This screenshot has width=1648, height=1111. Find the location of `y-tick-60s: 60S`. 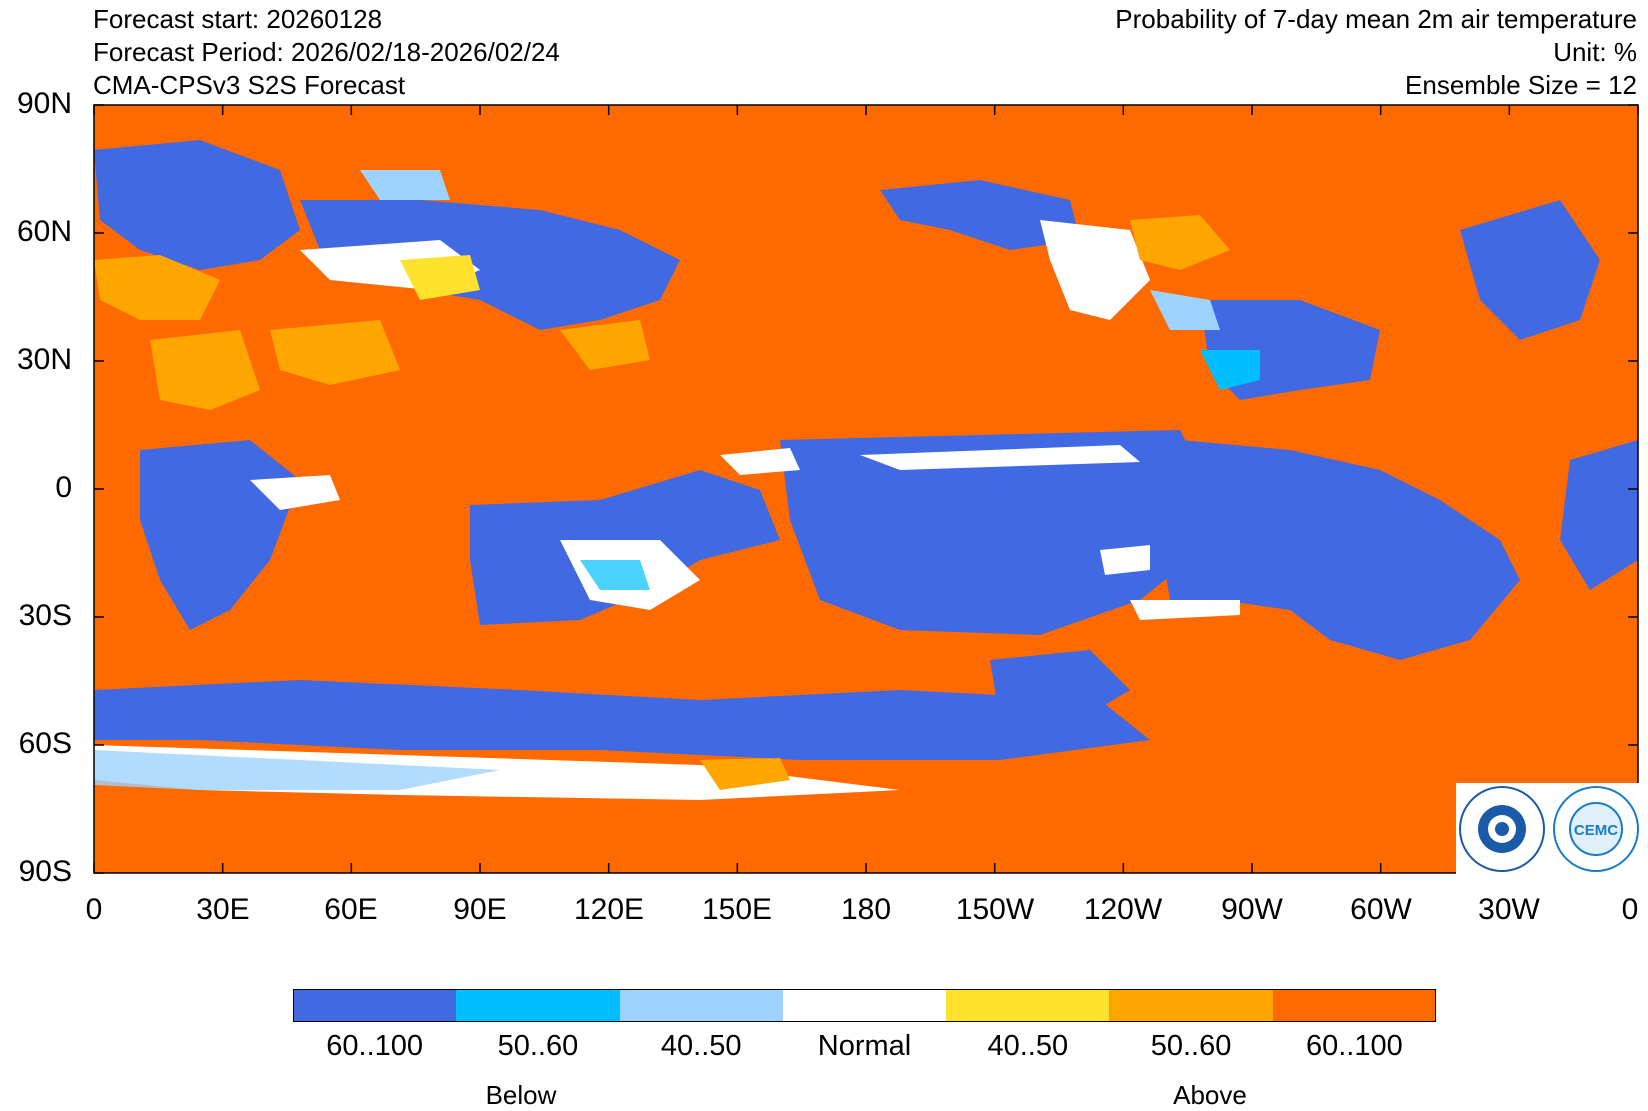

y-tick-60s: 60S is located at coordinates (45, 743).